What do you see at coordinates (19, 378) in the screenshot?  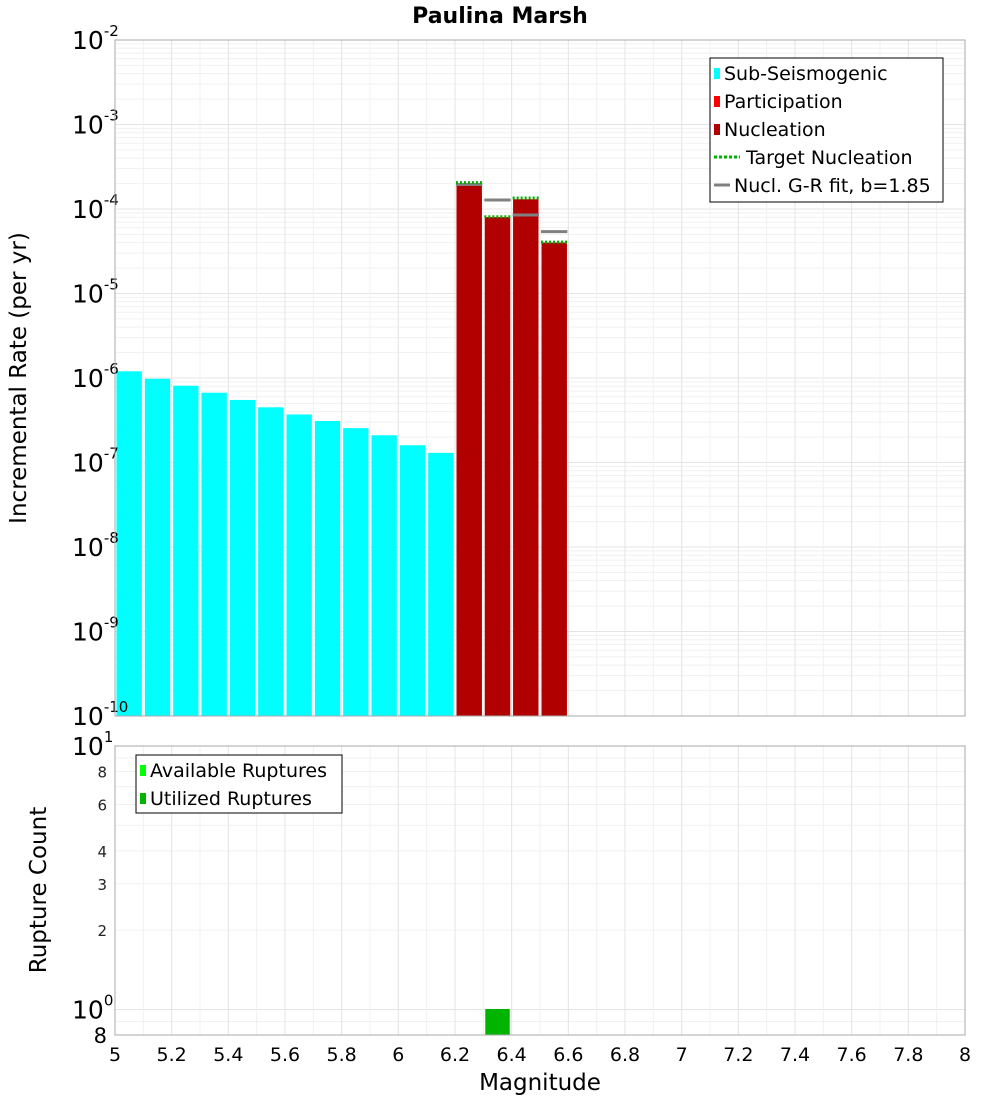 I see `top-y-axis-title: Incremental Rate (per yr)` at bounding box center [19, 378].